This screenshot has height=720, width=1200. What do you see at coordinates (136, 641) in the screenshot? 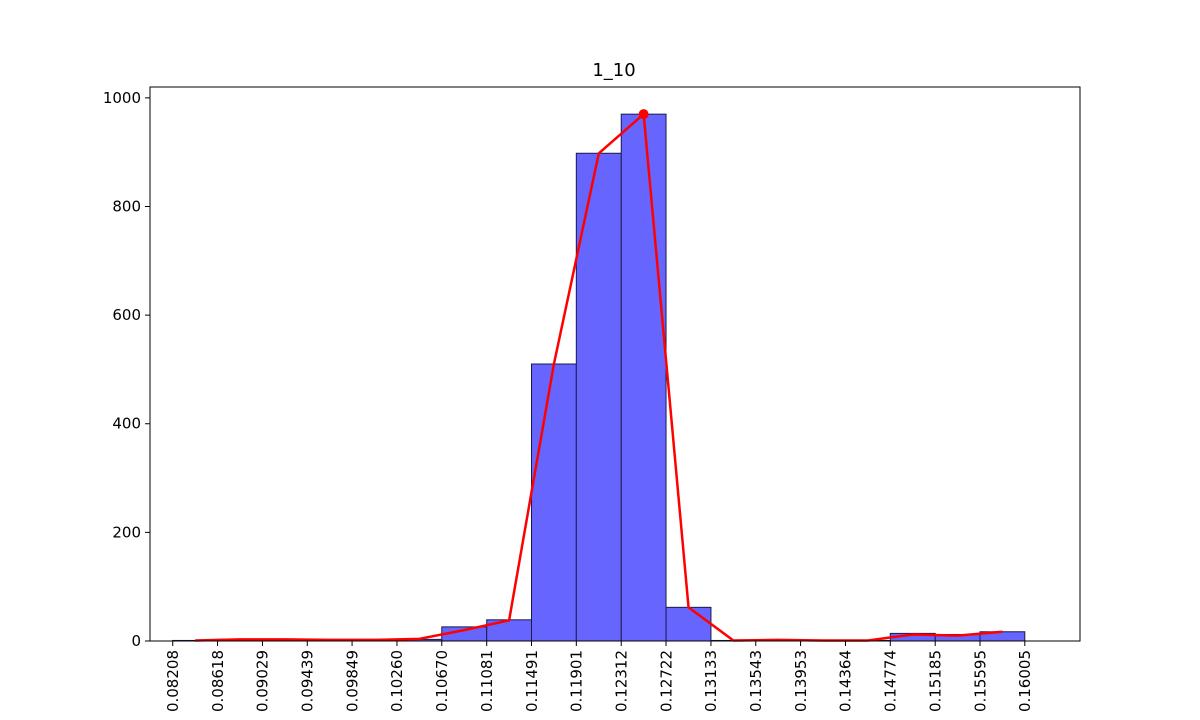
I see `y-tick-label: 0` at bounding box center [136, 641].